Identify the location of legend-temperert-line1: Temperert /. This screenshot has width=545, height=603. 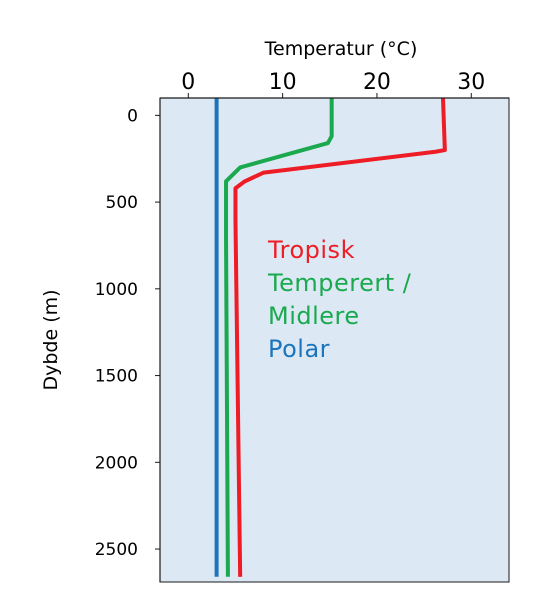
(339, 283).